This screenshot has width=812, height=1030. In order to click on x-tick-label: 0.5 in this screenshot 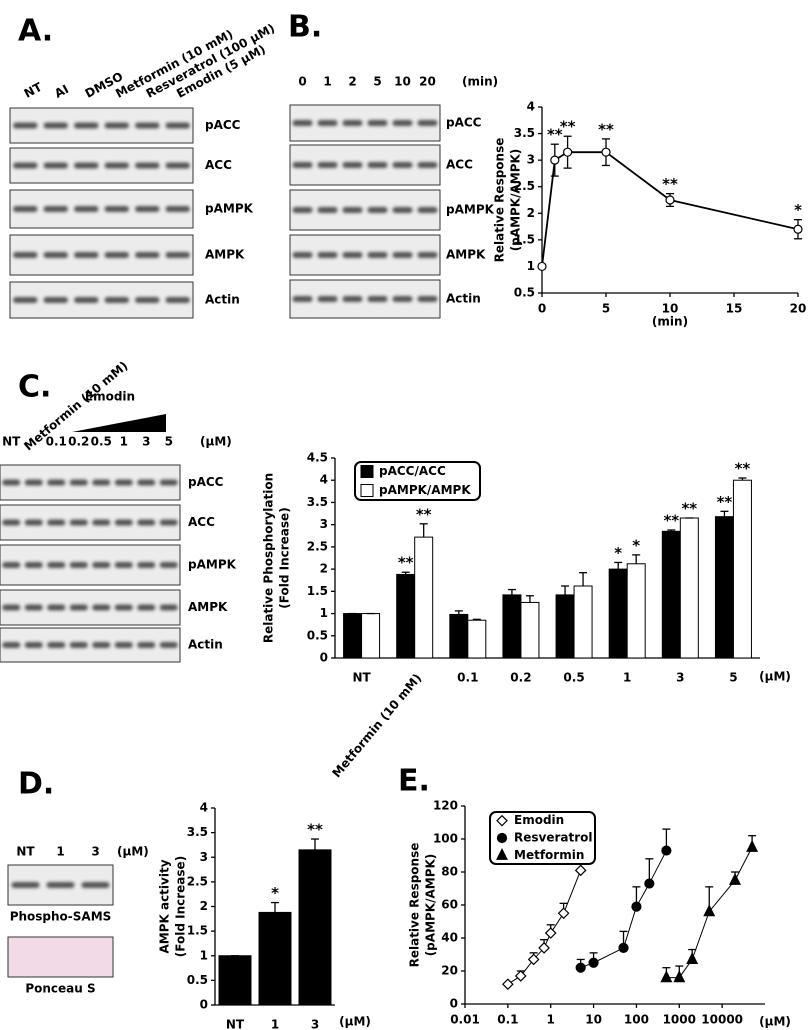, I will do `click(573, 678)`.